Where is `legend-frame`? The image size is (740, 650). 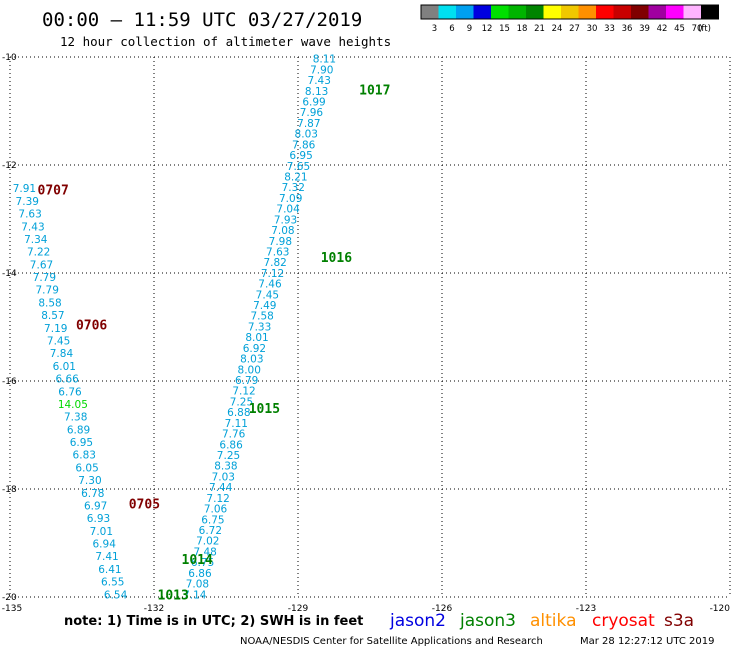
legend-frame is located at coordinates (569, 12).